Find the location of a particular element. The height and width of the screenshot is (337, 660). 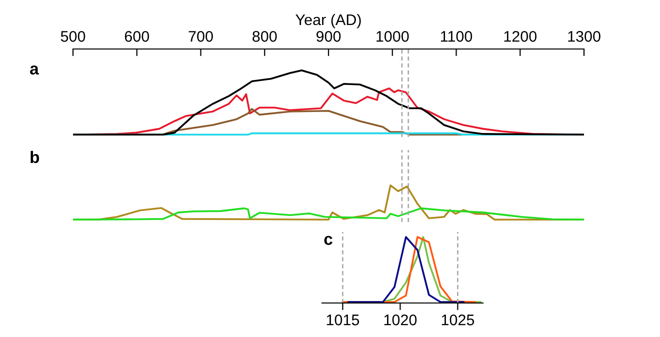

x-tick-label: 500 is located at coordinates (73, 36).